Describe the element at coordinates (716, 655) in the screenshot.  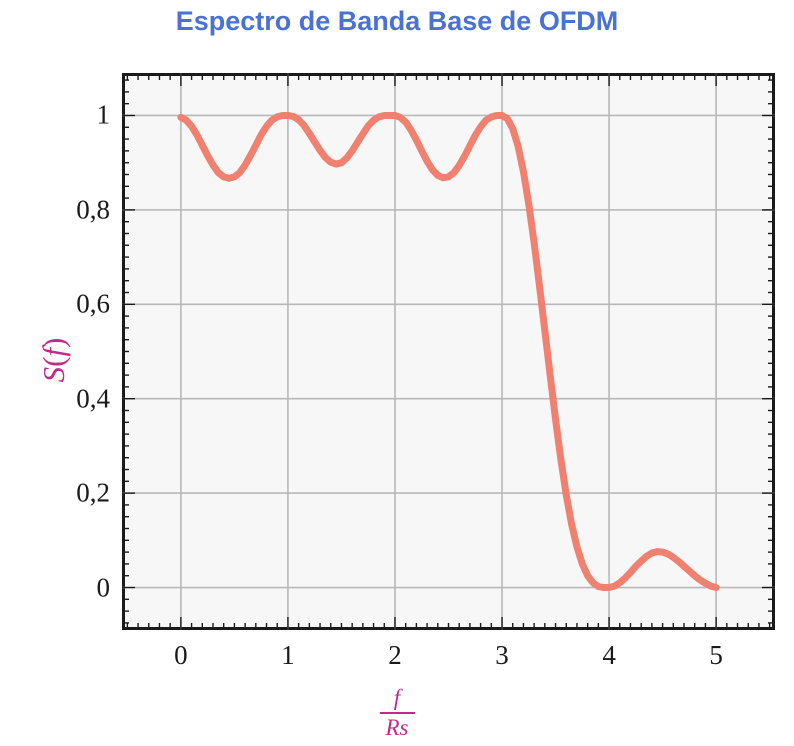
I see `x-tick-label: 5` at that location.